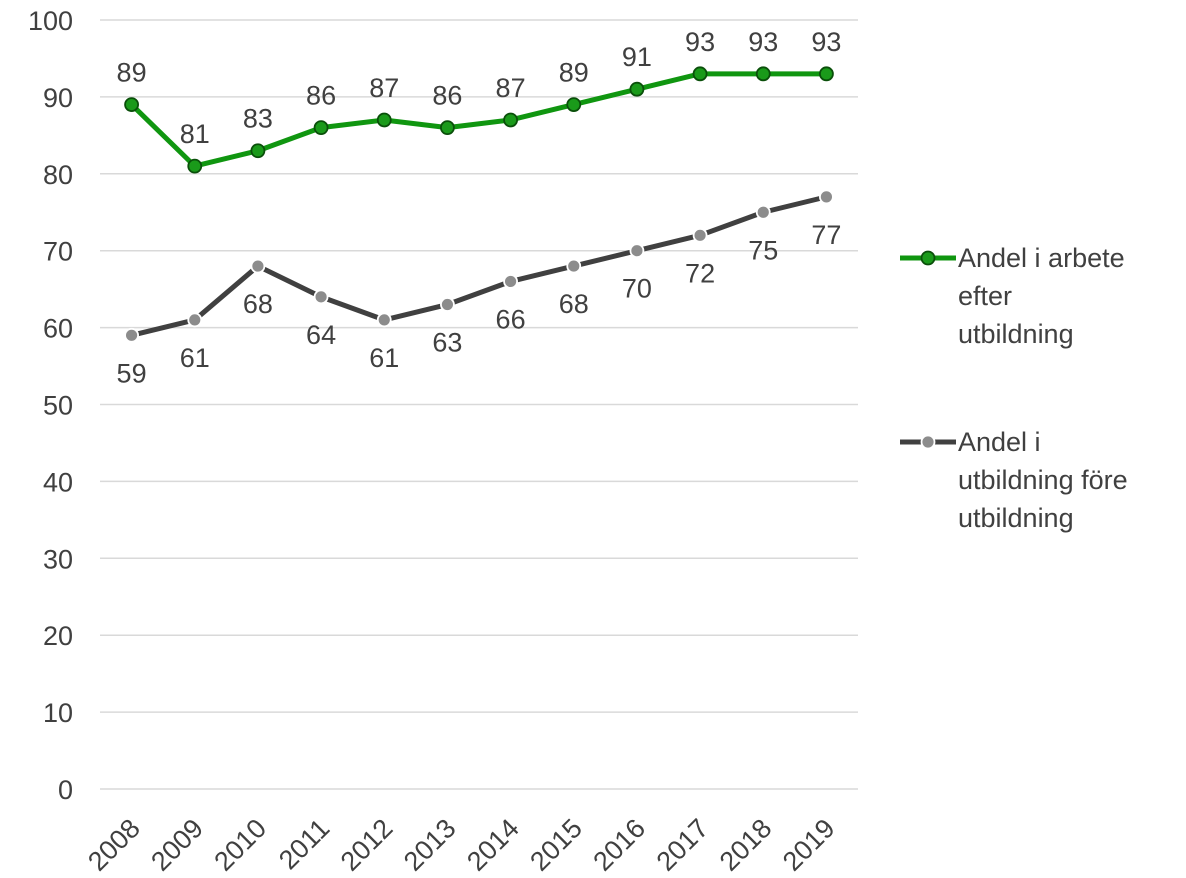 The height and width of the screenshot is (878, 1186). What do you see at coordinates (58, 713) in the screenshot?
I see `y-tick-label: 10` at bounding box center [58, 713].